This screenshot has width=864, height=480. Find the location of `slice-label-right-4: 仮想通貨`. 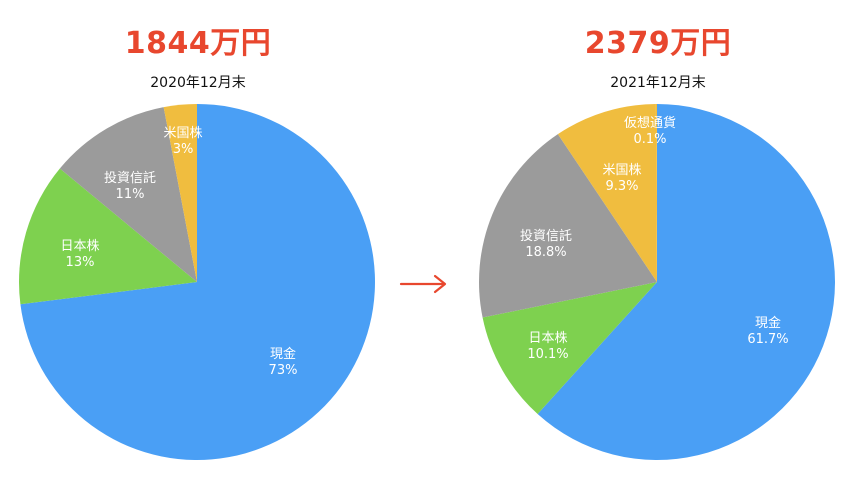

slice-label-right-4: 仮想通貨 is located at coordinates (650, 123).